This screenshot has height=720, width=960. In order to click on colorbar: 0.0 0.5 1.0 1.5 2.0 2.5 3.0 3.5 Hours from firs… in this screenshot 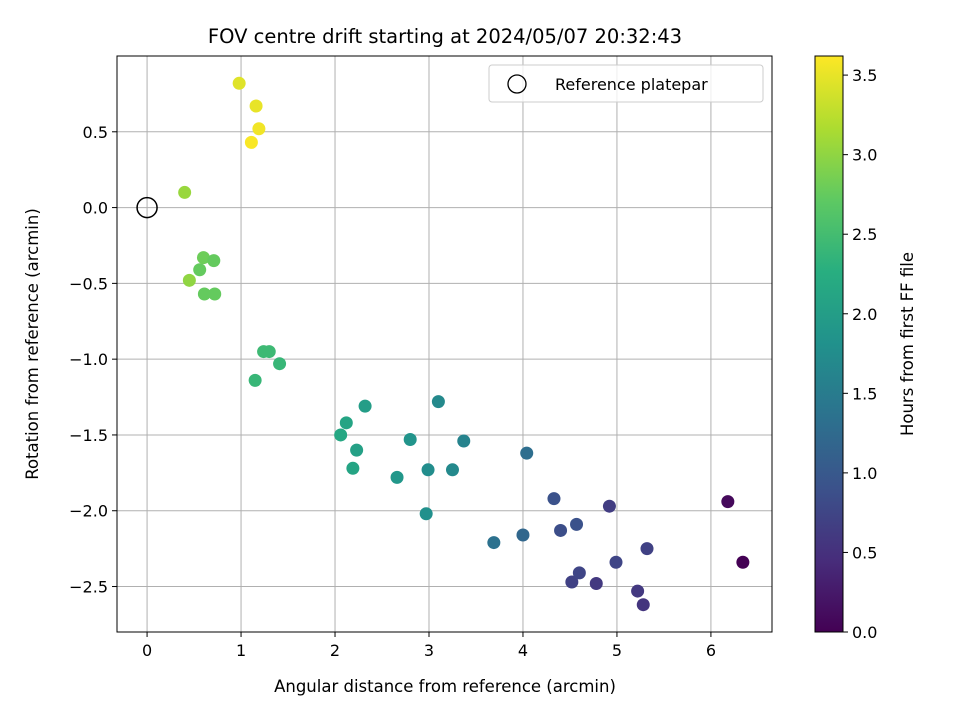, I will do `click(865, 348)`.